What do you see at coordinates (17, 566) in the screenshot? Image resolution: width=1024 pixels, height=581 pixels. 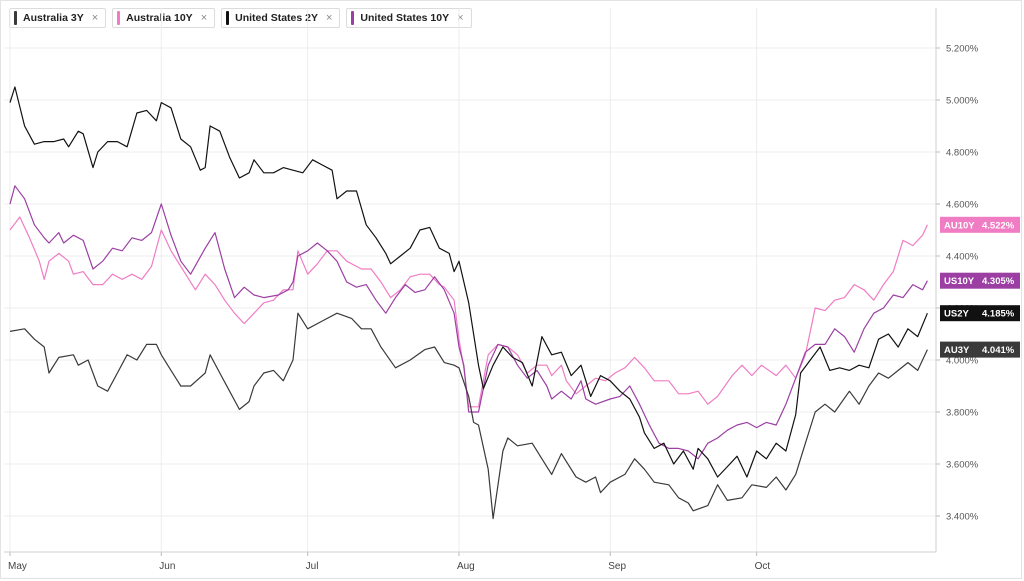 I see `x-tick-label: May` at bounding box center [17, 566].